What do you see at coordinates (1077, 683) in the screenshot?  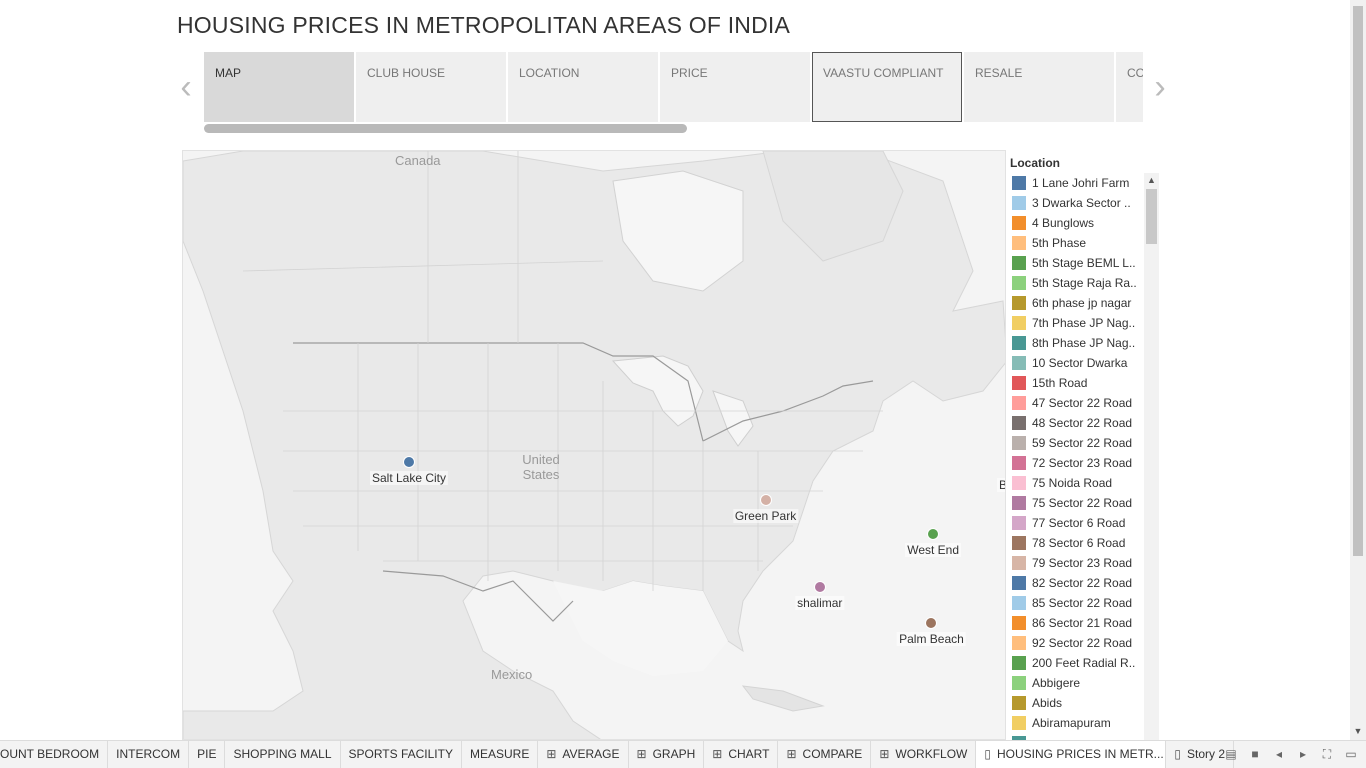 I see `legend-item: Abbigere` at bounding box center [1077, 683].